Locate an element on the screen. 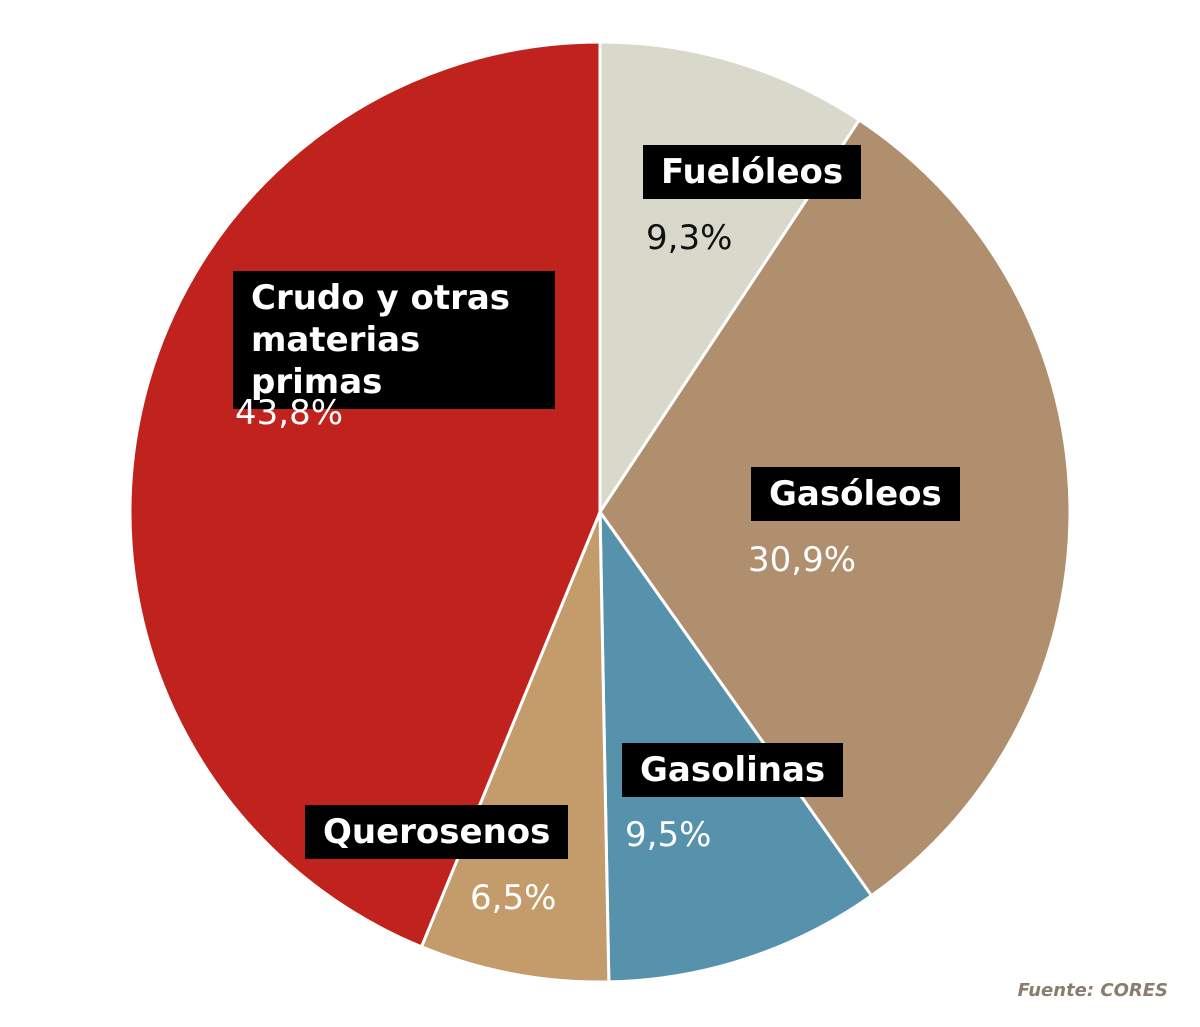 This screenshot has width=1200, height=1027. slice-label: Gasóleos is located at coordinates (855, 494).